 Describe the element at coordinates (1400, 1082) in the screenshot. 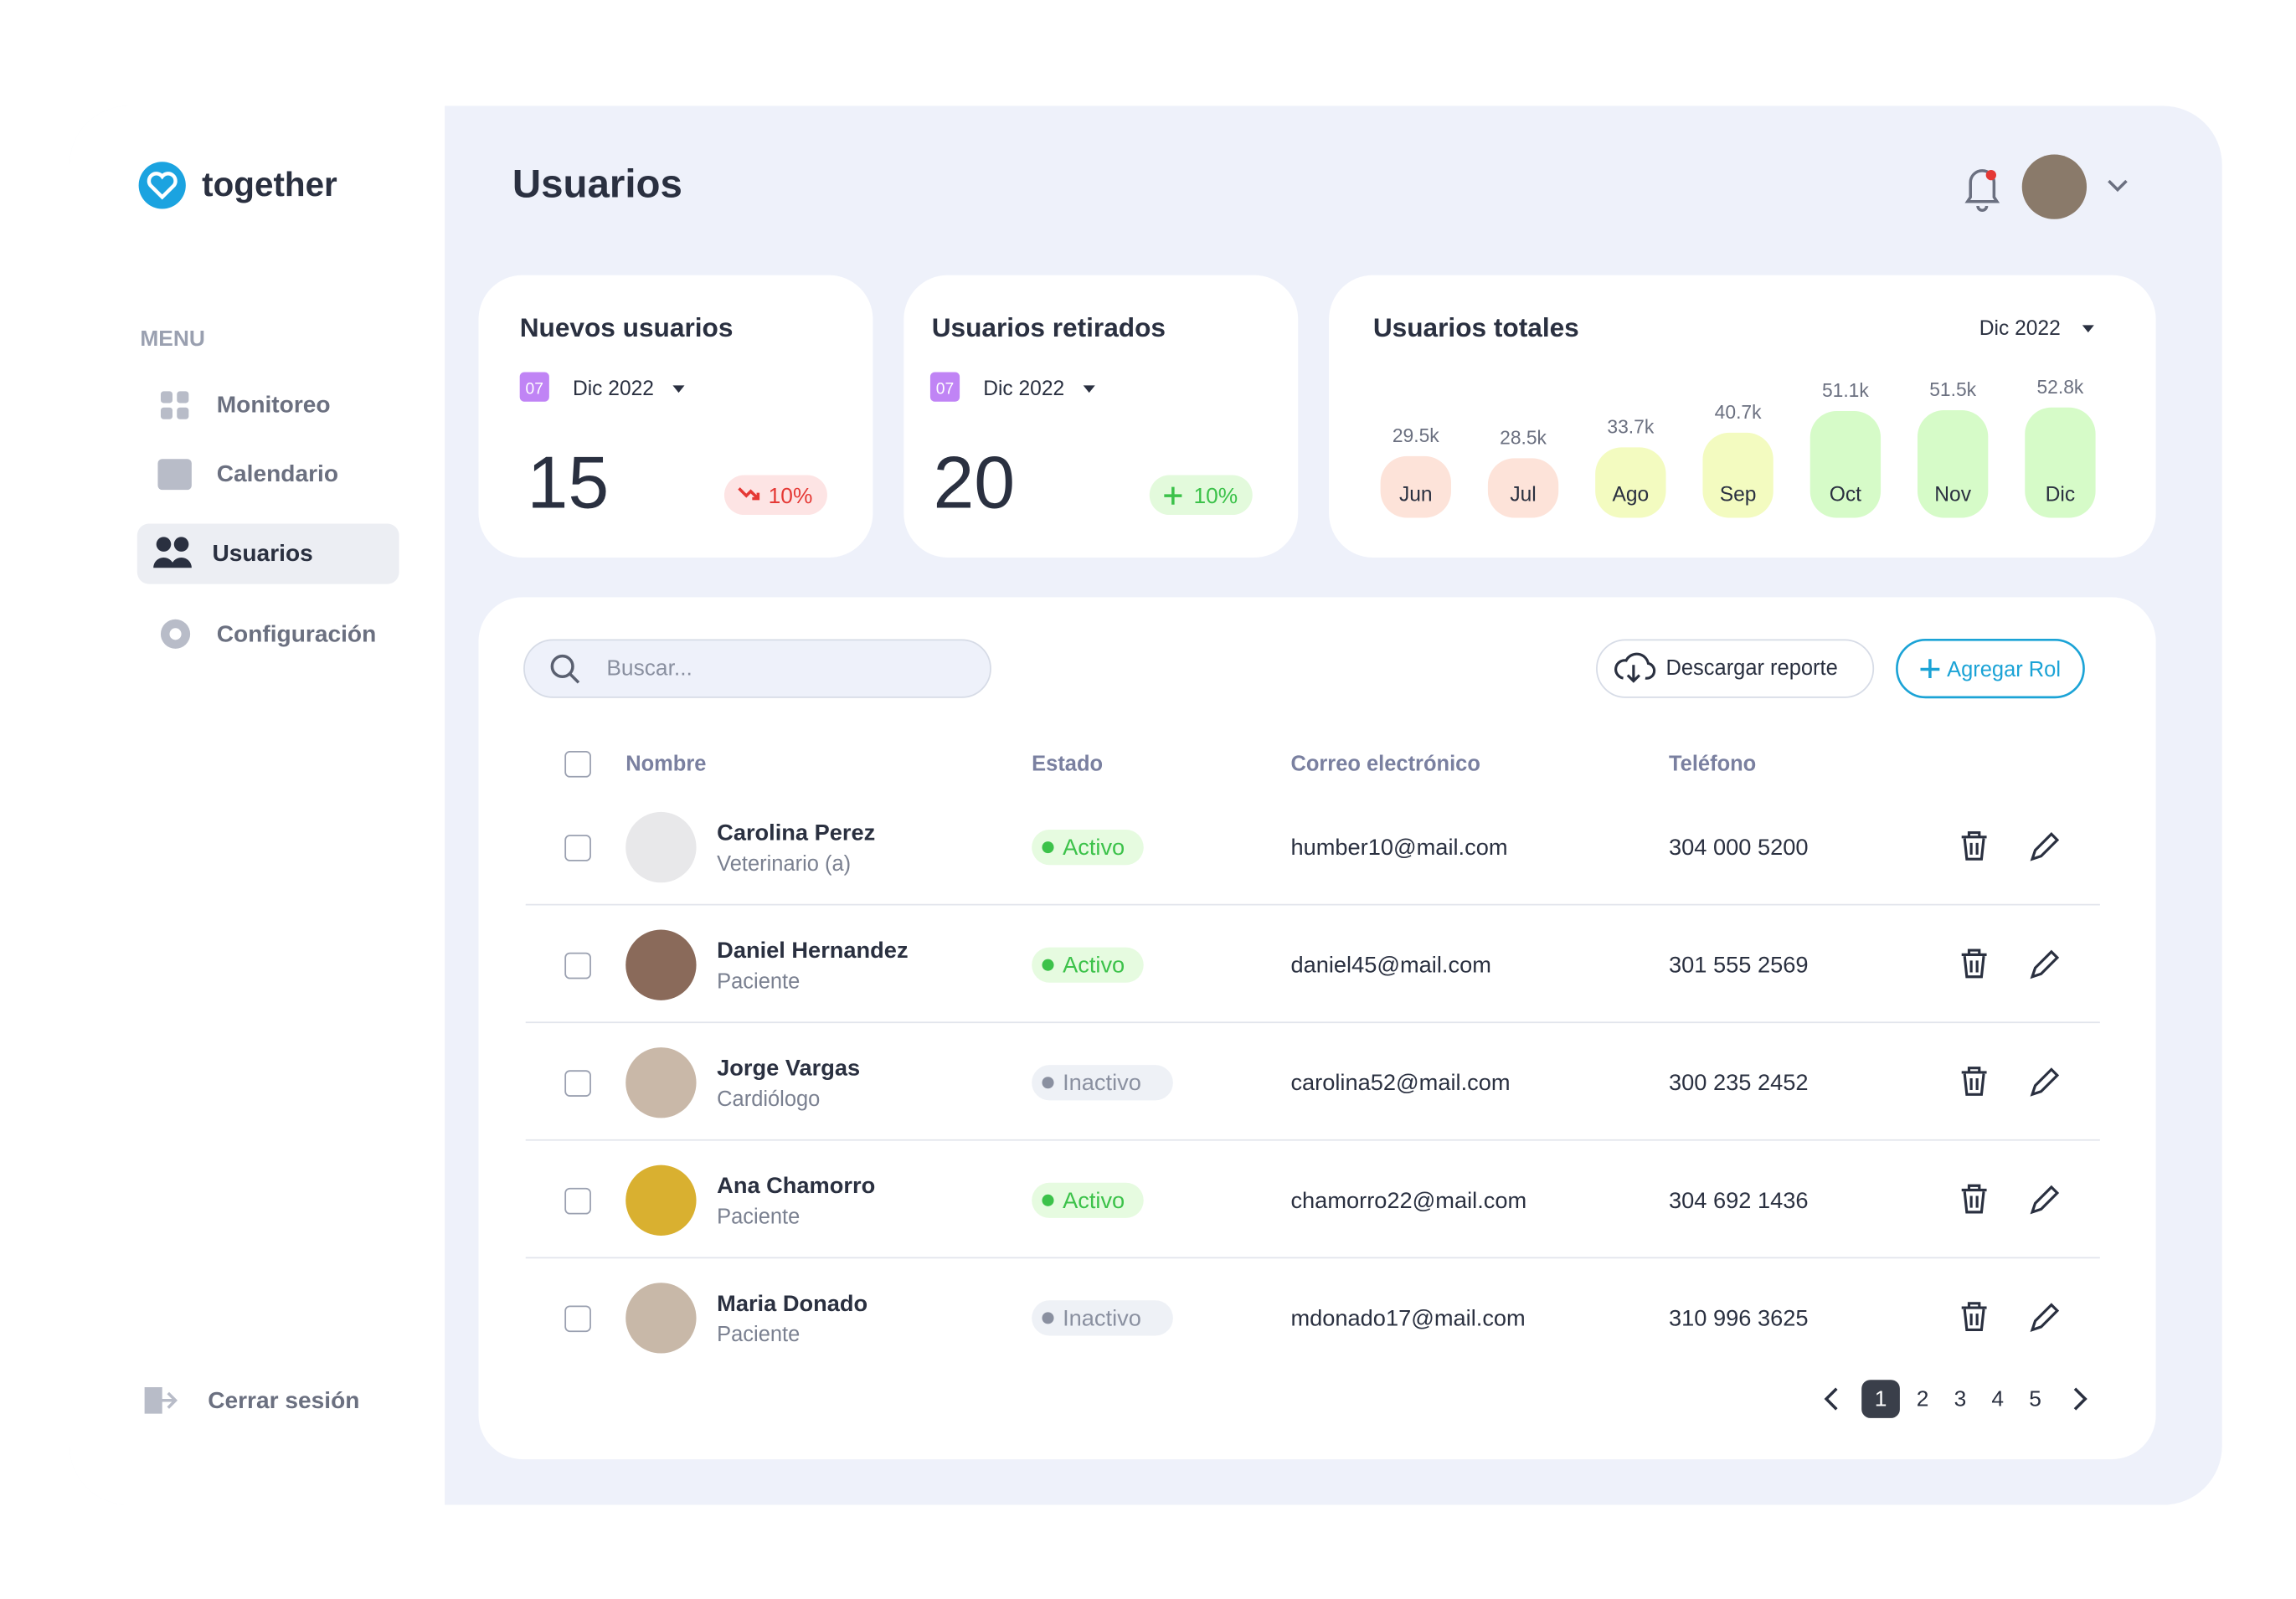

I see `user-email: carolina52@mail.com` at that location.